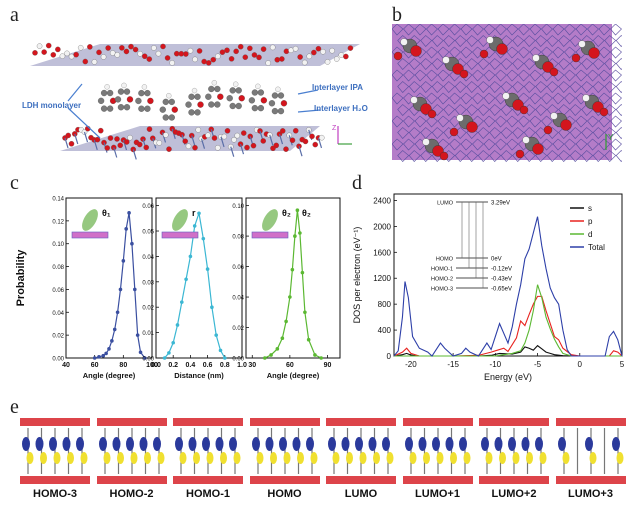 This screenshot has width=629, height=507. I want to click on c-xtick-label: 30, so click(252, 365).